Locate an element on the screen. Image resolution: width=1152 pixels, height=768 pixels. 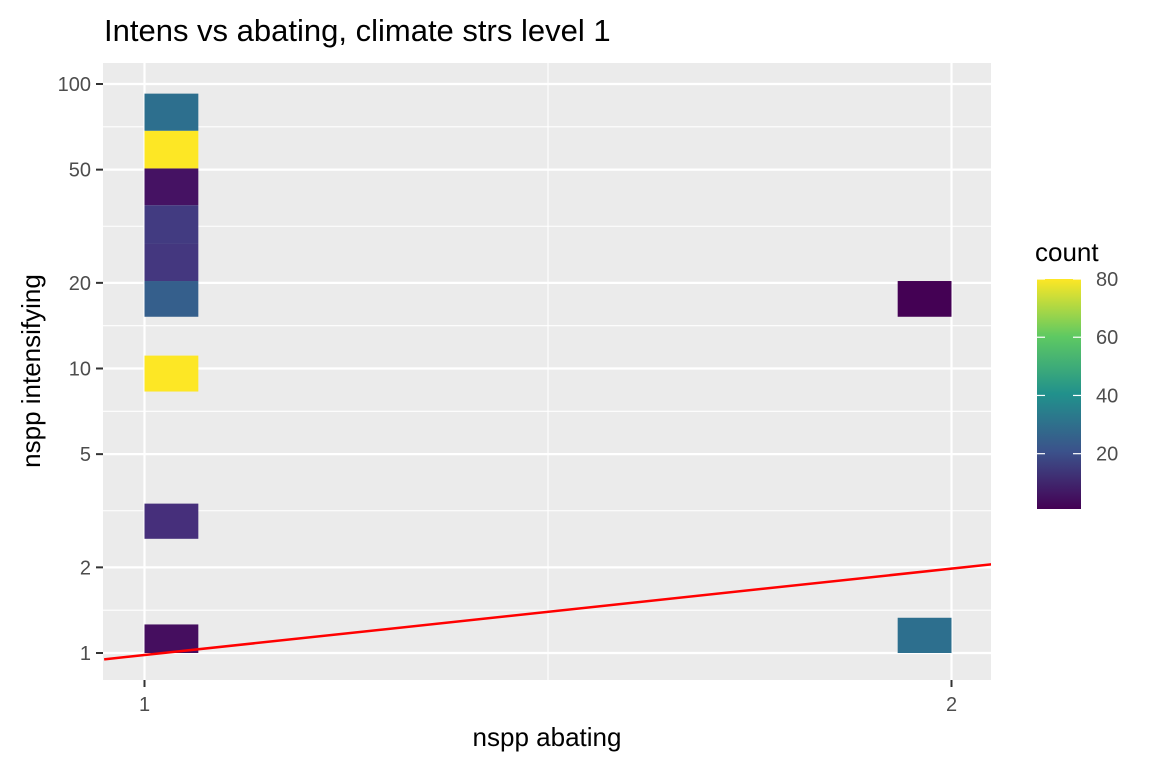
y-tick-label: 50 is located at coordinates (80, 171).